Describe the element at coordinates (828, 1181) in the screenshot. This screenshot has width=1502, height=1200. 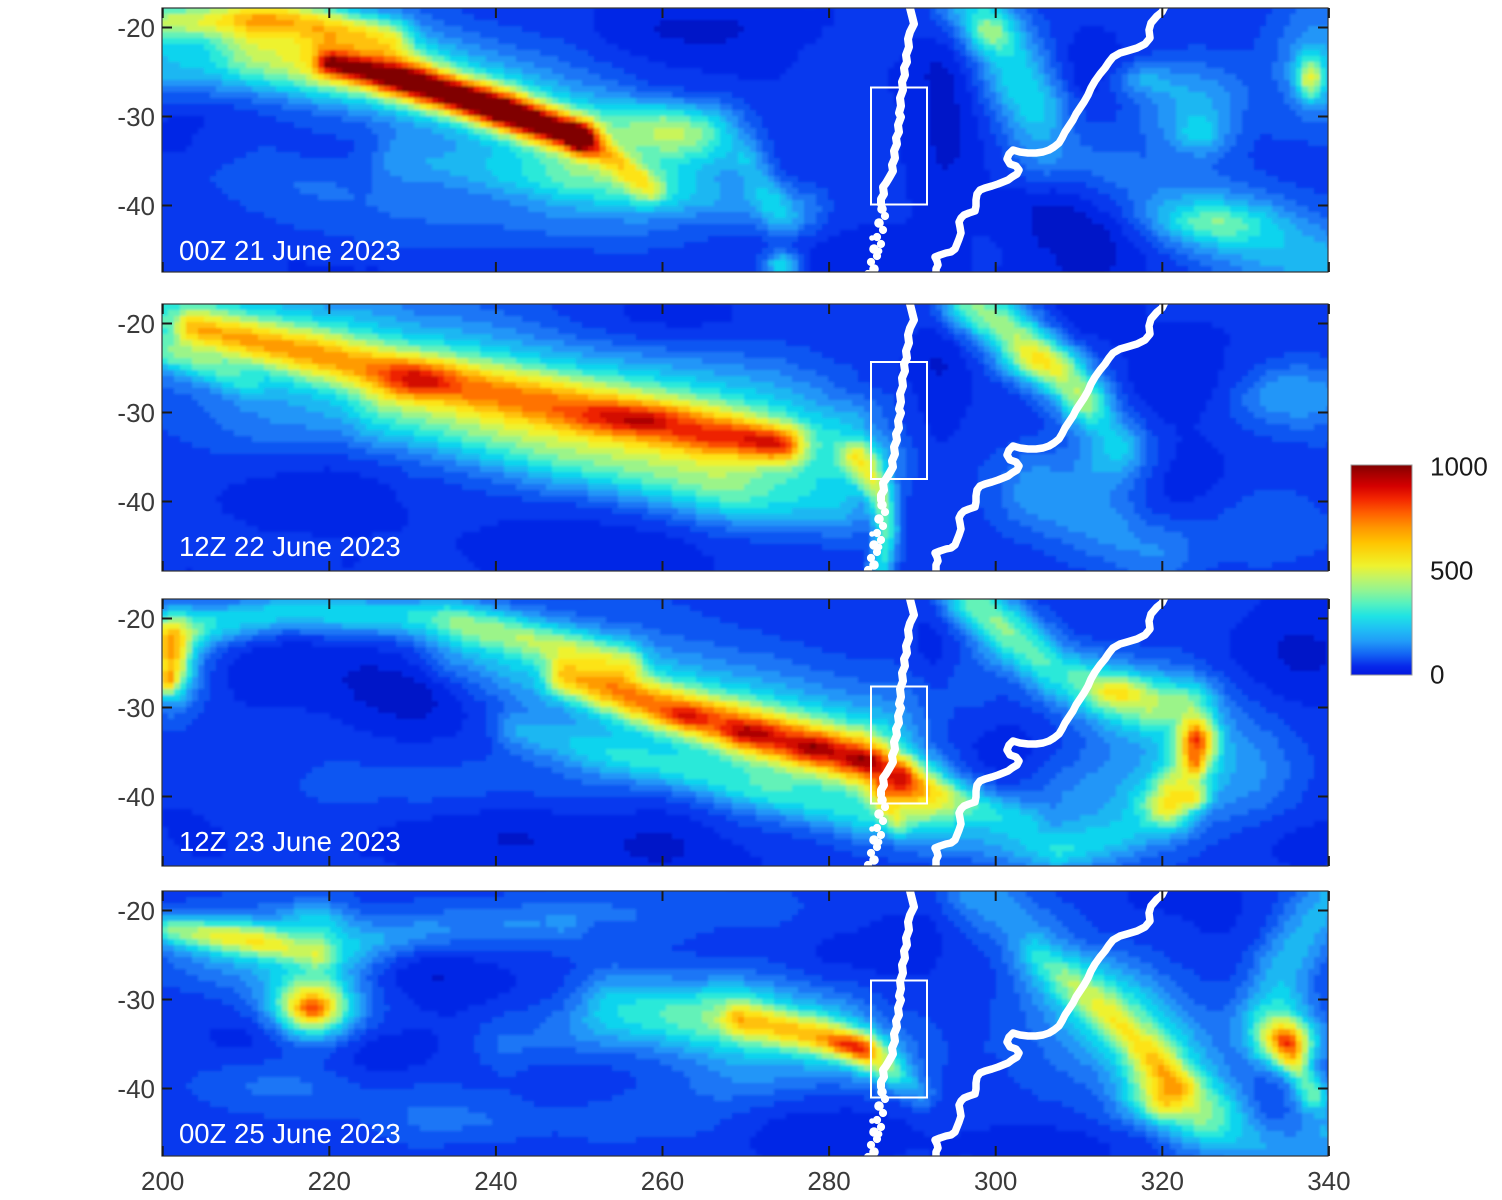
I see `svg-text: 280` at that location.